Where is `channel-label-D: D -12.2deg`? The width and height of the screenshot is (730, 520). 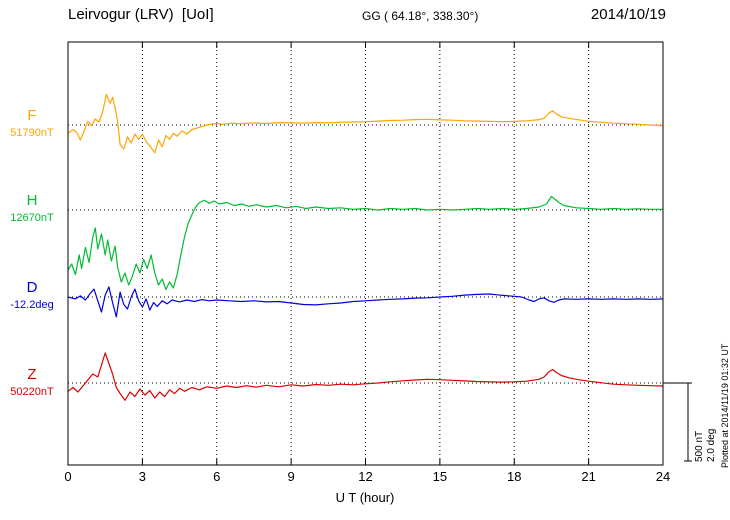
channel-label-D: D -12.2deg is located at coordinates (32, 295).